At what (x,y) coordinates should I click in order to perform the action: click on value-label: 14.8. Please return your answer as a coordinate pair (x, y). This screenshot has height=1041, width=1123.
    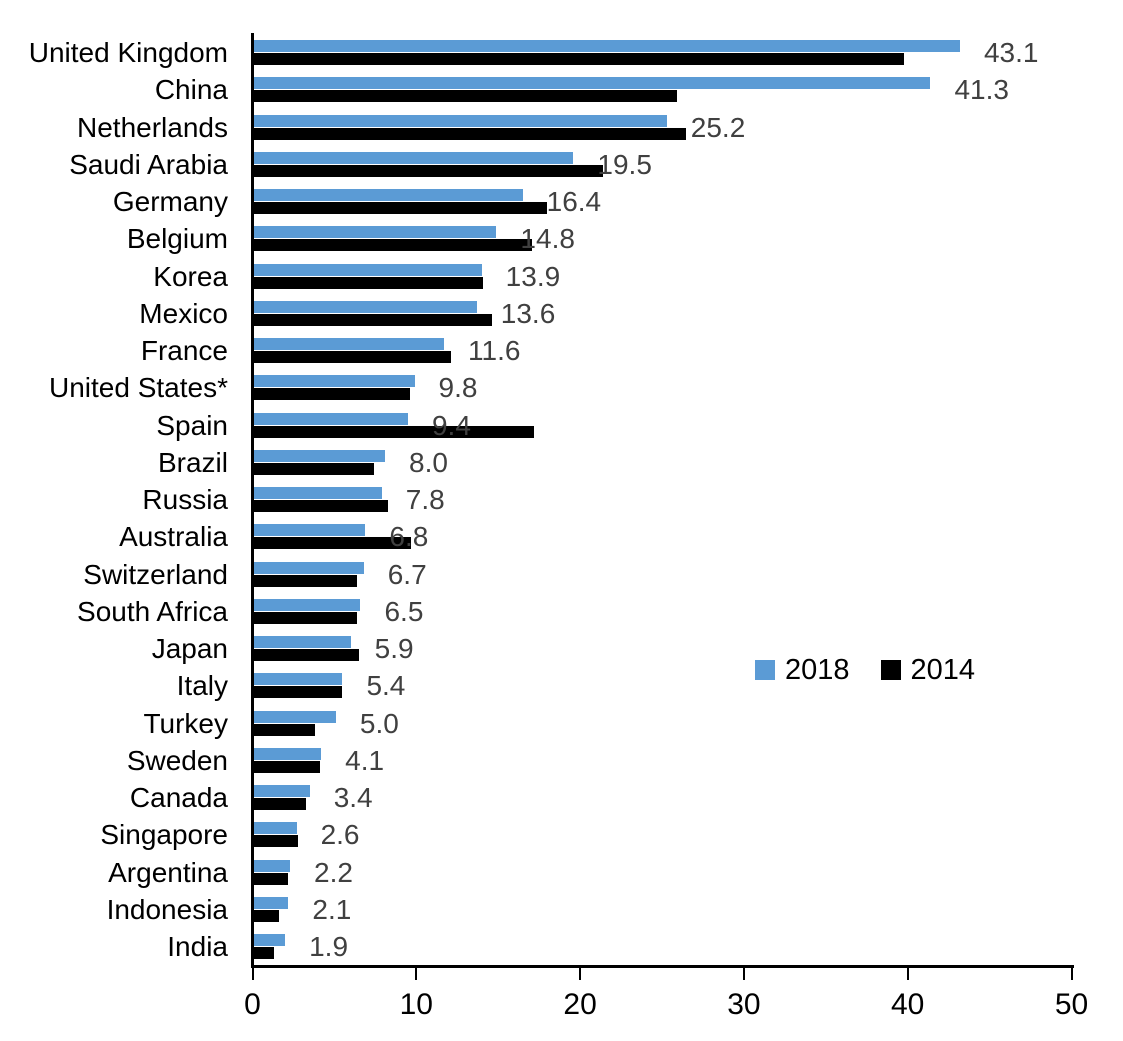
    Looking at the image, I should click on (547, 239).